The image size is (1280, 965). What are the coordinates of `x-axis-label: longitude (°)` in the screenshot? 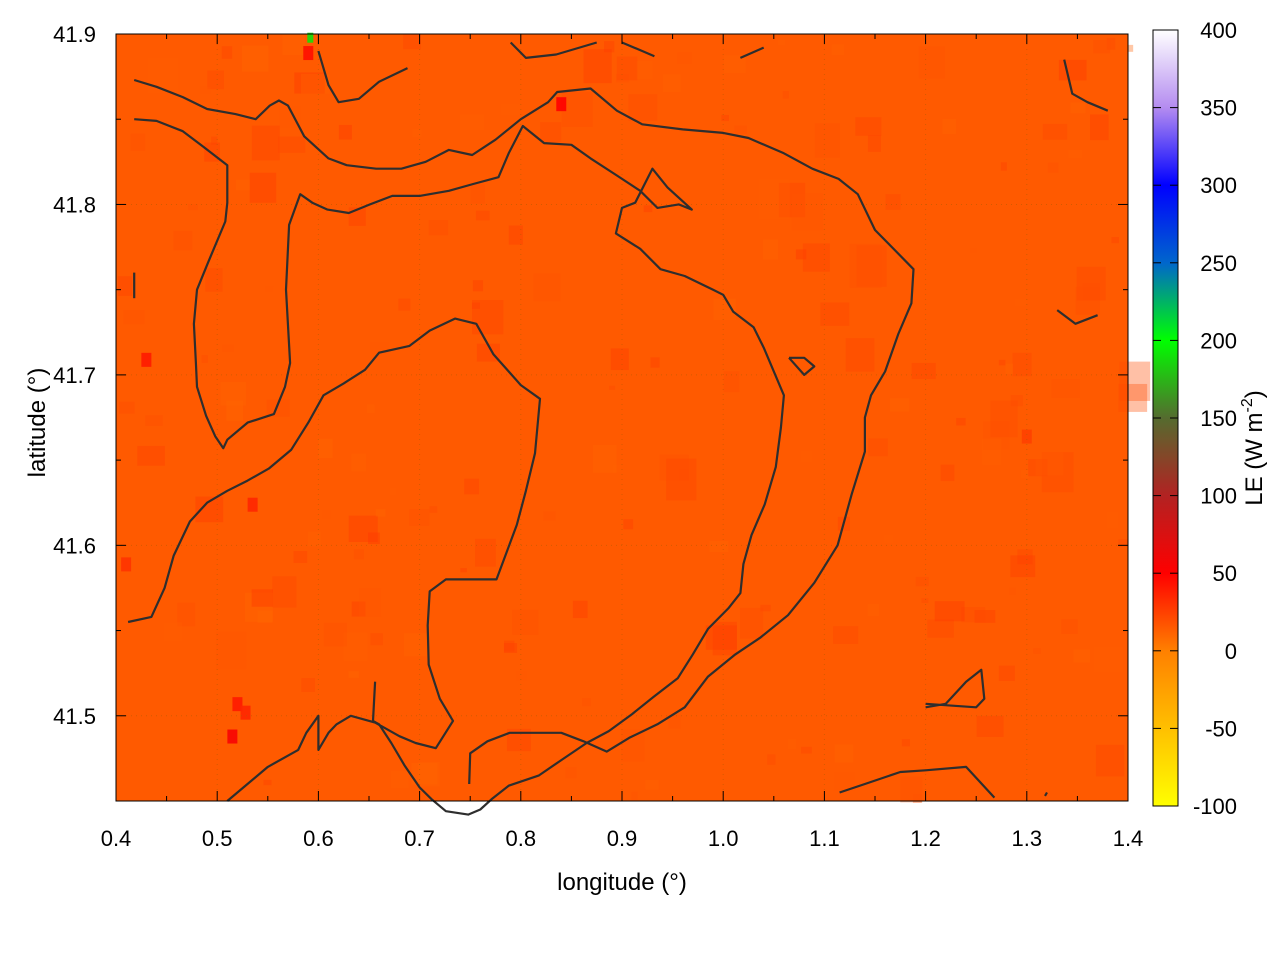 It's located at (622, 882).